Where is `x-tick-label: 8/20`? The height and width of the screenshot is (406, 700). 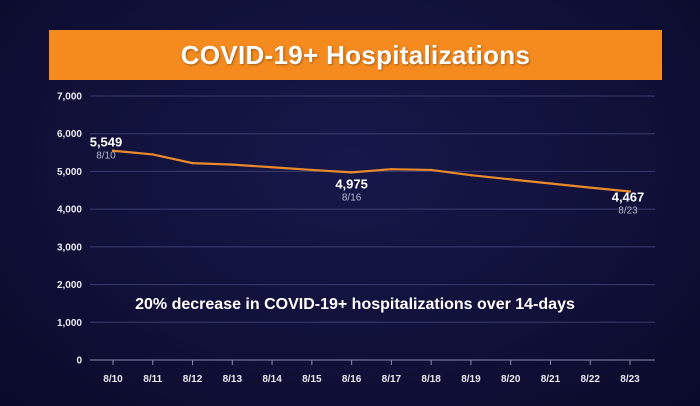
x-tick-label: 8/20 is located at coordinates (511, 379).